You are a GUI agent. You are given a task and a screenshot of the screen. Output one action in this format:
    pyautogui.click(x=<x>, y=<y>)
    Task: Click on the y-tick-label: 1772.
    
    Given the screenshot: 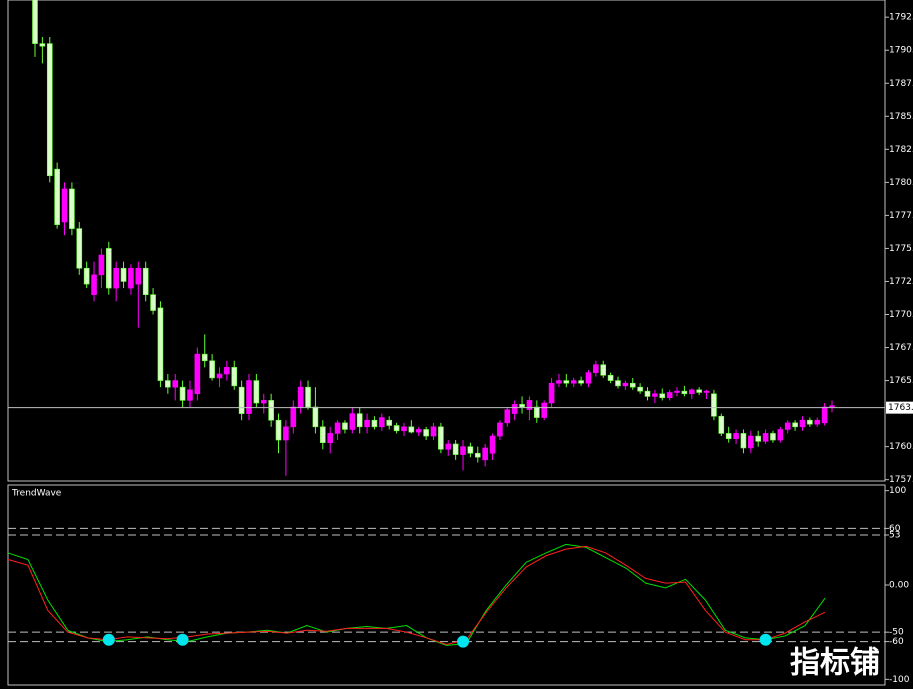 What is the action you would take?
    pyautogui.click(x=901, y=282)
    